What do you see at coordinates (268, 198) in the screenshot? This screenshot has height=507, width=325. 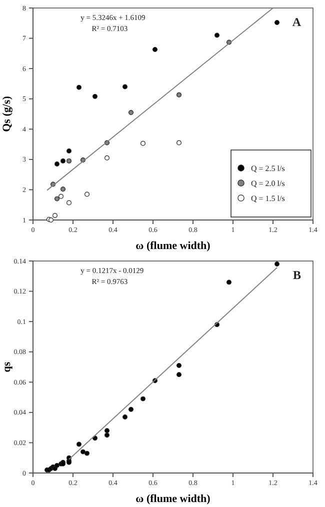 I see `legend-label: Q = 1.5 l/s` at bounding box center [268, 198].